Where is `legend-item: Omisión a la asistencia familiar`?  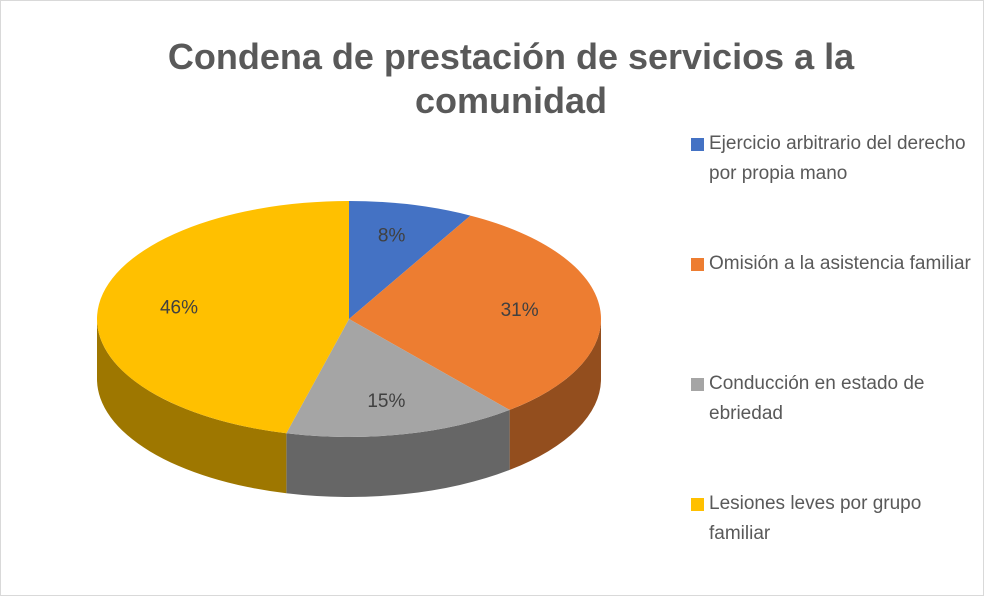
legend-item: Omisión a la asistencia familiar is located at coordinates (831, 264).